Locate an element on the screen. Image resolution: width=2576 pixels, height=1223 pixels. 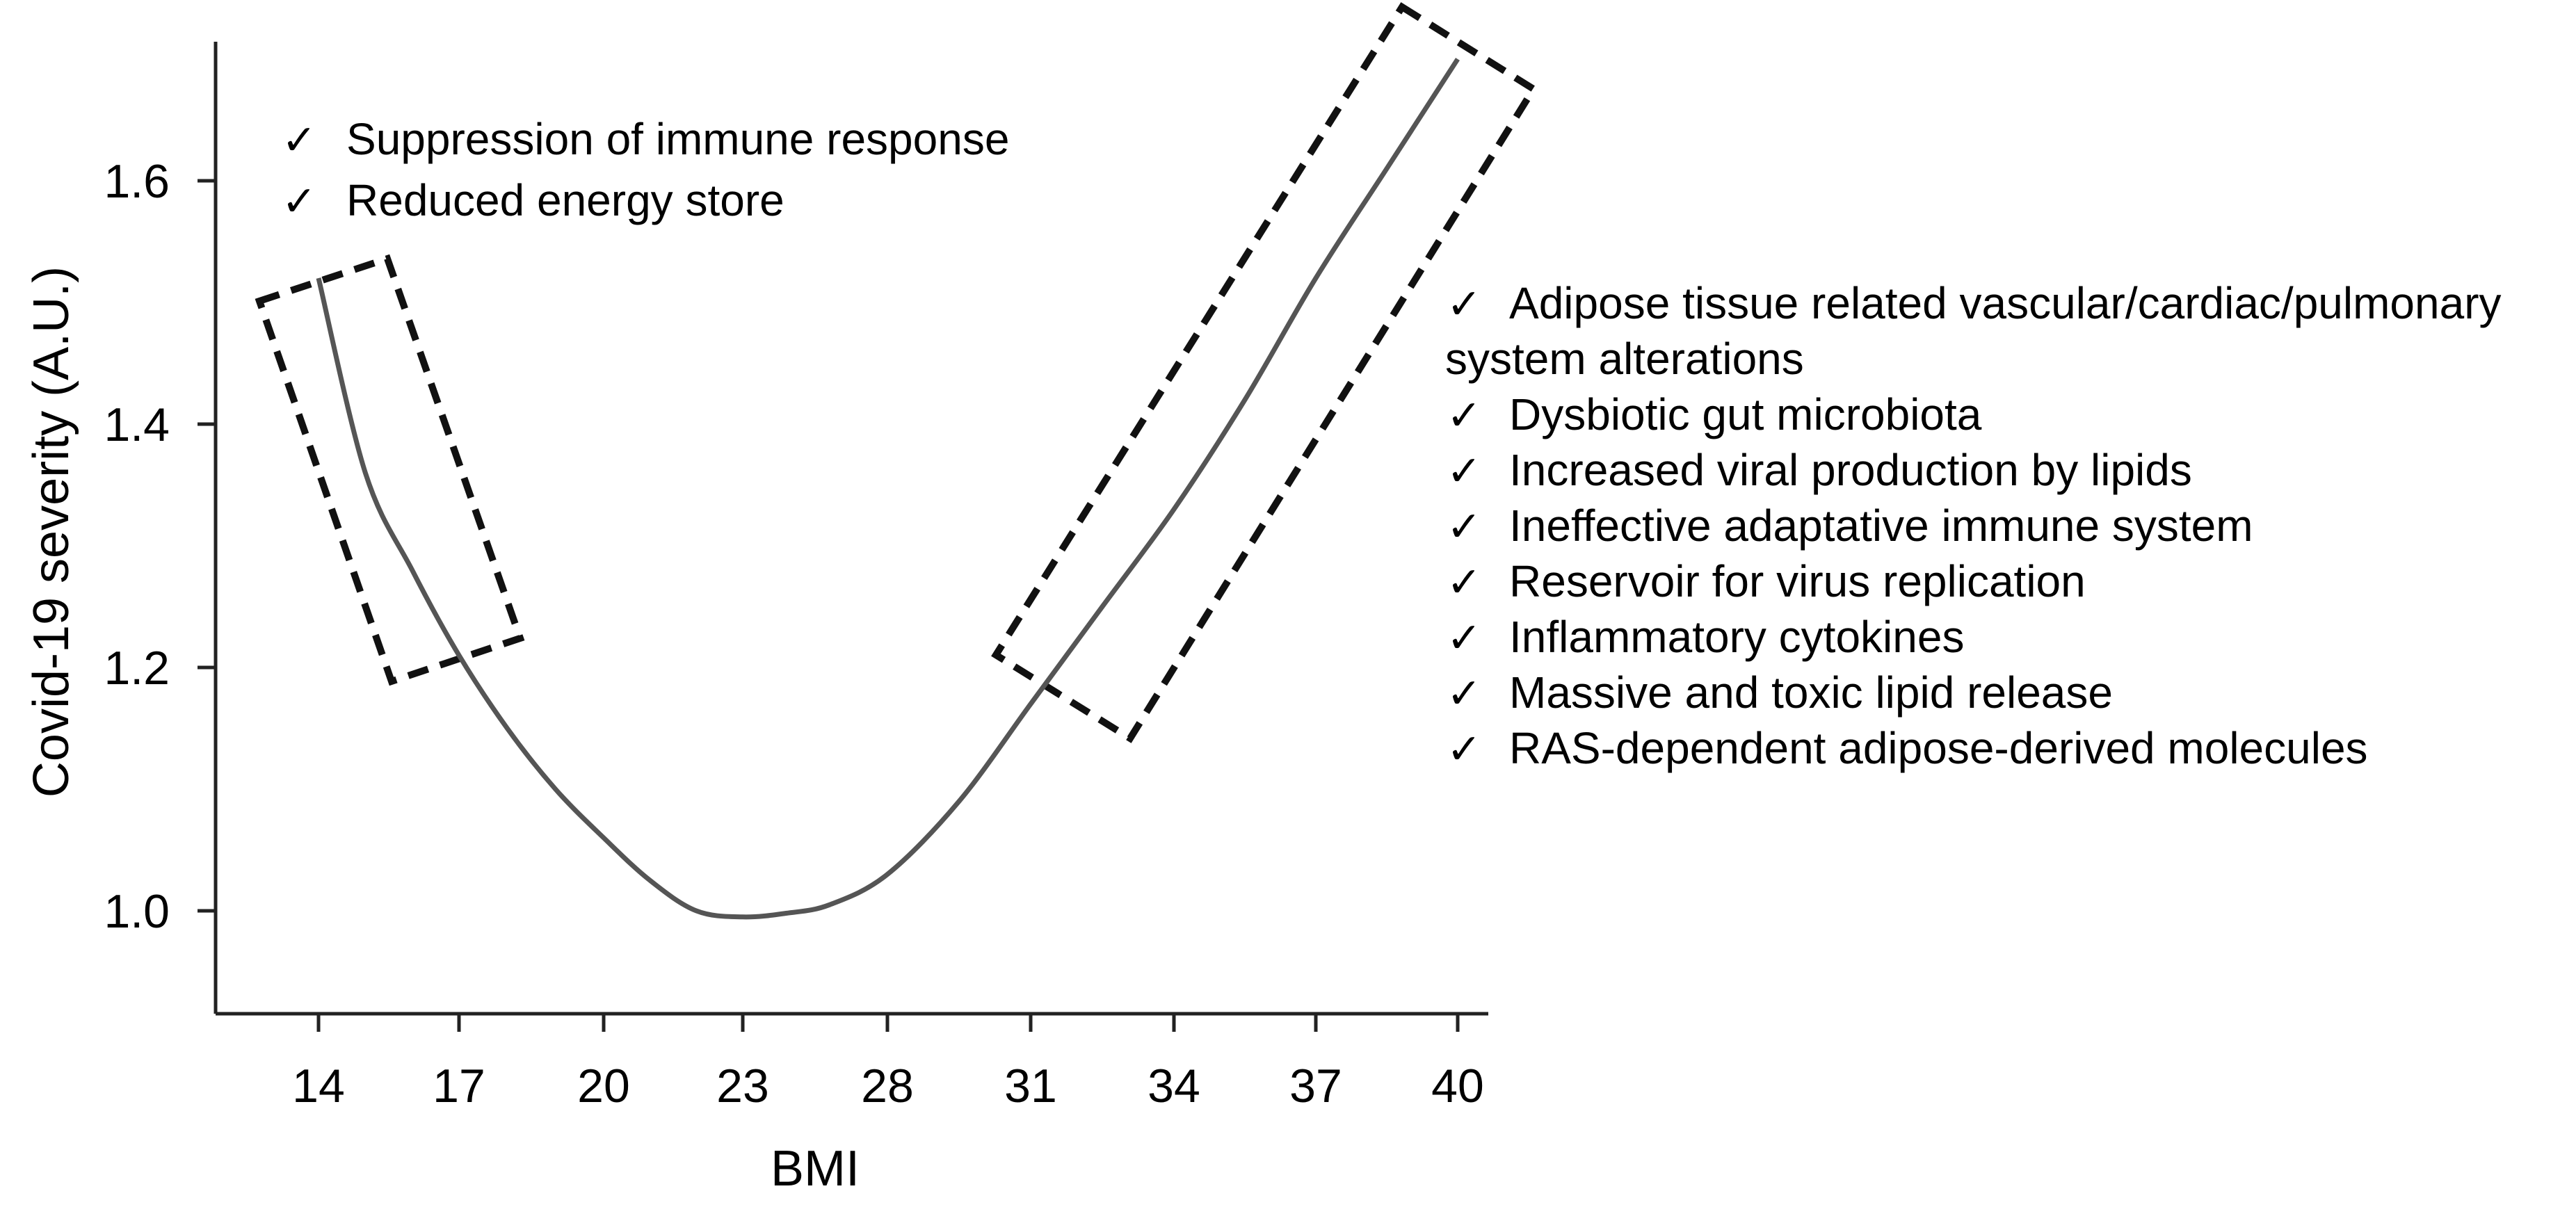
x-tick-label: 20 is located at coordinates (603, 1086).